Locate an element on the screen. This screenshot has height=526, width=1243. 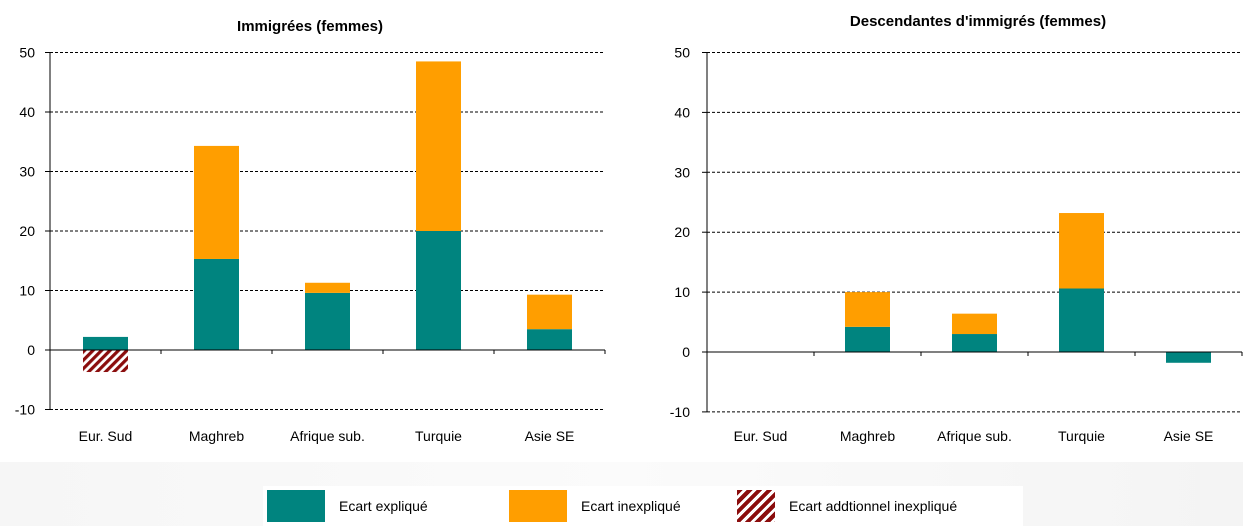
legend-swatch-explained is located at coordinates (296, 506).